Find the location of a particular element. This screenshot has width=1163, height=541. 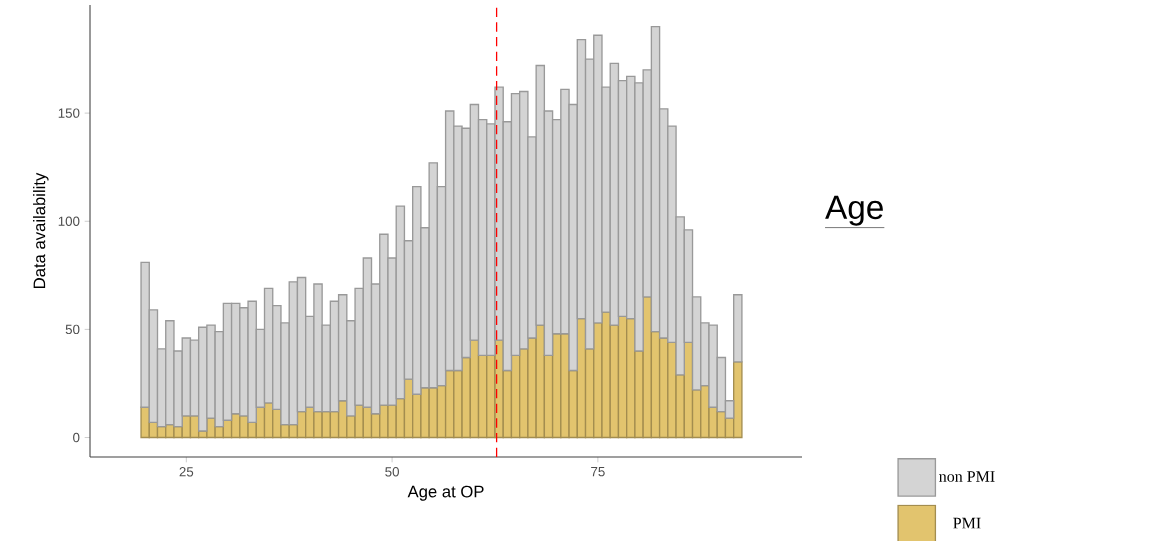

x-tick-label: 50 is located at coordinates (392, 472).